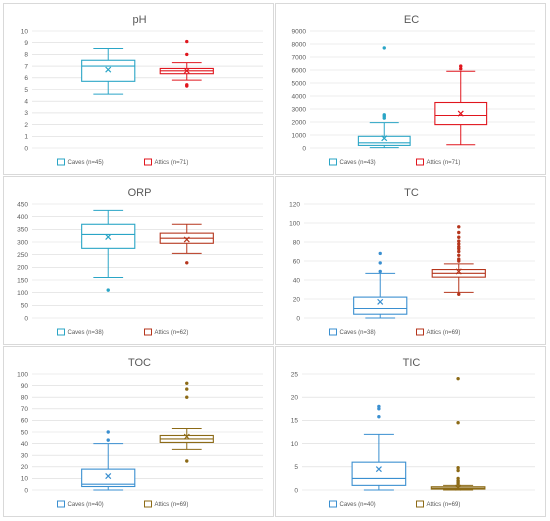 This screenshot has height=521, width=550. Describe the element at coordinates (26, 137) in the screenshot. I see `y-tick-label: 1` at that location.